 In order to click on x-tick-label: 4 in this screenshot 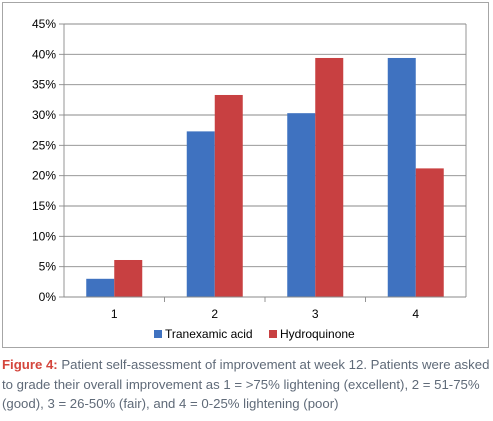, I will do `click(415, 314)`.